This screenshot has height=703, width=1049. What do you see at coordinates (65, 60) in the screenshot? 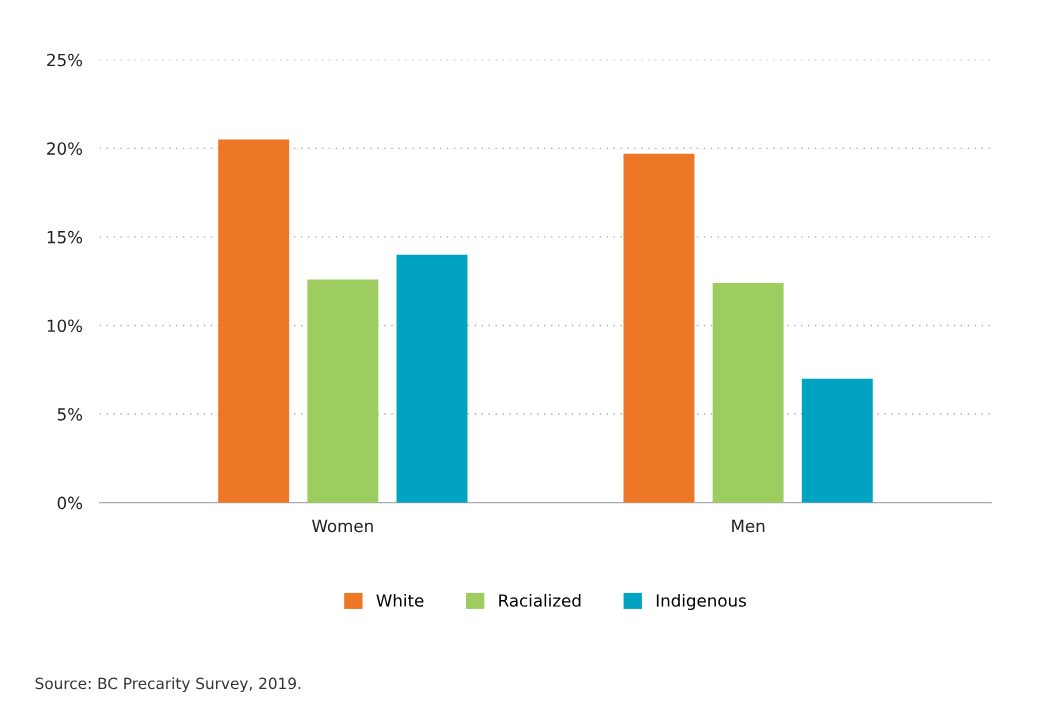
I see `y-tick-label: 25%` at bounding box center [65, 60].